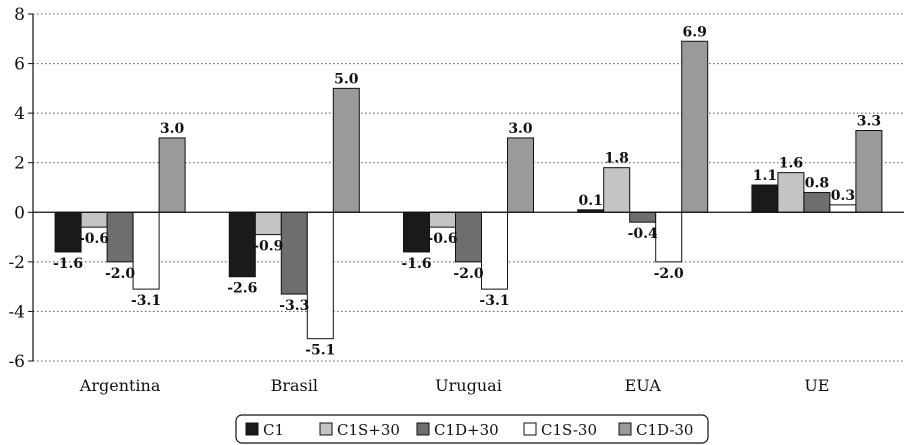  Describe the element at coordinates (19, 65) in the screenshot. I see `y-tick-label: 6` at that location.